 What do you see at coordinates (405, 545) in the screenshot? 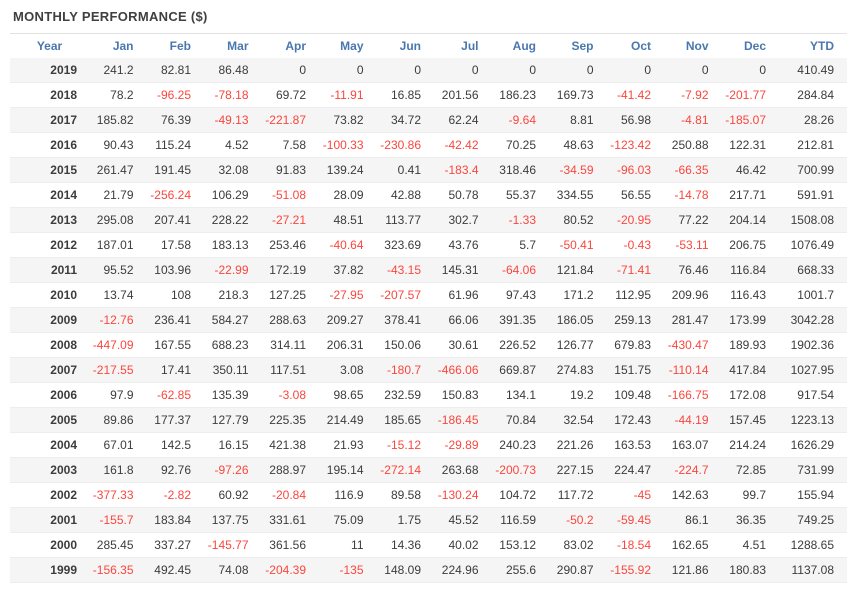
I see `value-cell: 14.36` at bounding box center [405, 545].